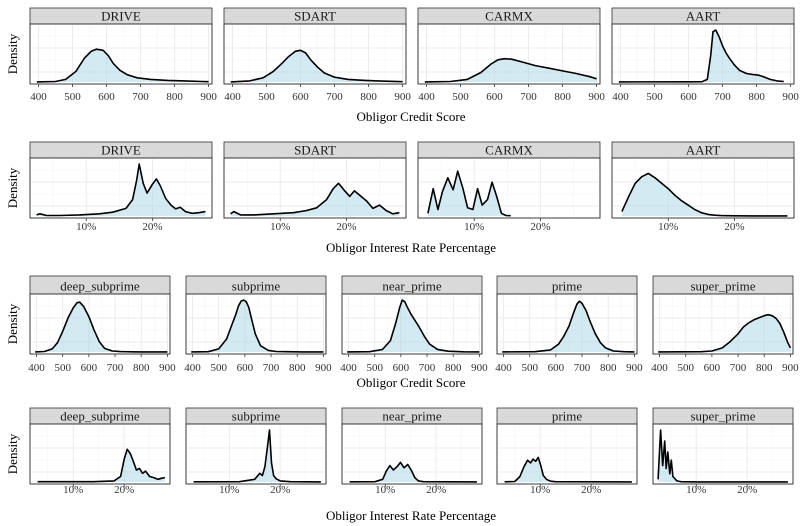 This screenshot has width=800, height=526. What do you see at coordinates (509, 16) in the screenshot?
I see `facet-strip-label: CARMX` at bounding box center [509, 16].